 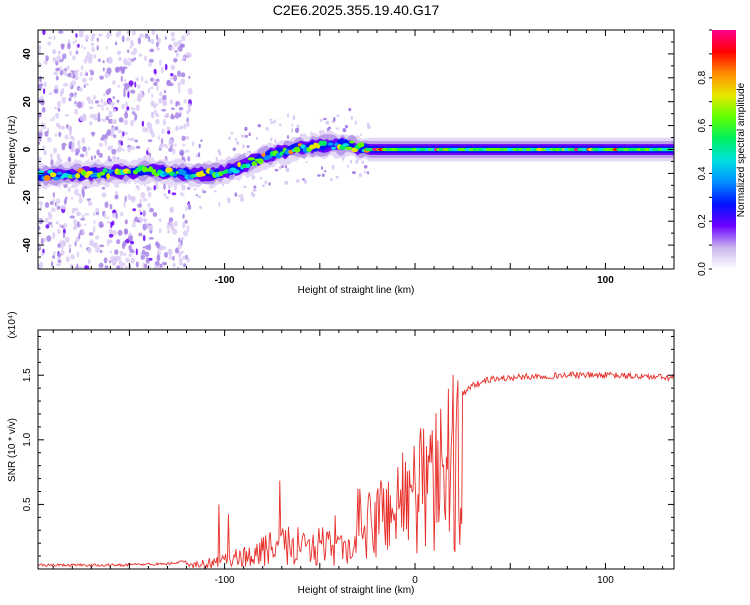 What do you see at coordinates (702, 173) in the screenshot?
I see `colorbar-tick-label: 0.4` at bounding box center [702, 173].